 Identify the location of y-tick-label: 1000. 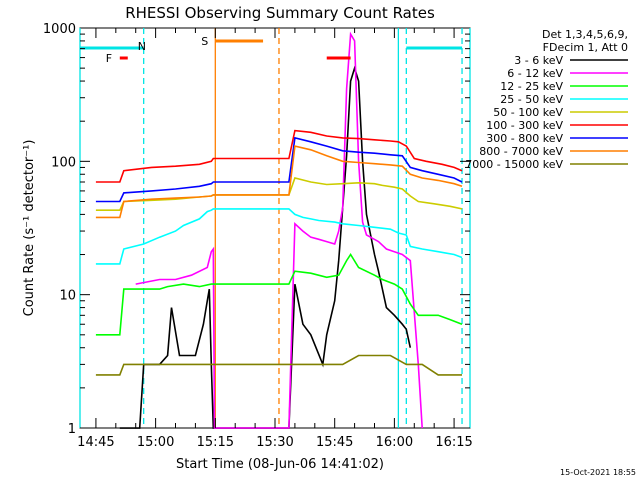
(59, 29).